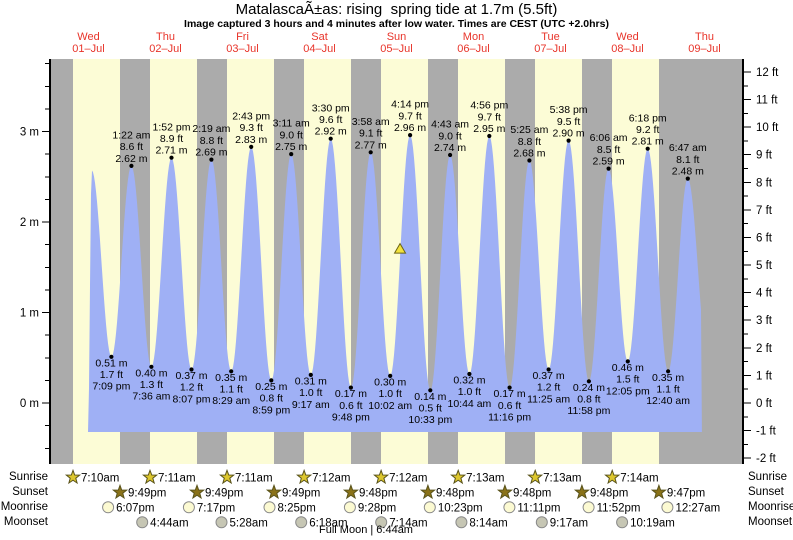  What do you see at coordinates (562, 479) in the screenshot?
I see `sunrise-time: 7:13am` at bounding box center [562, 479].